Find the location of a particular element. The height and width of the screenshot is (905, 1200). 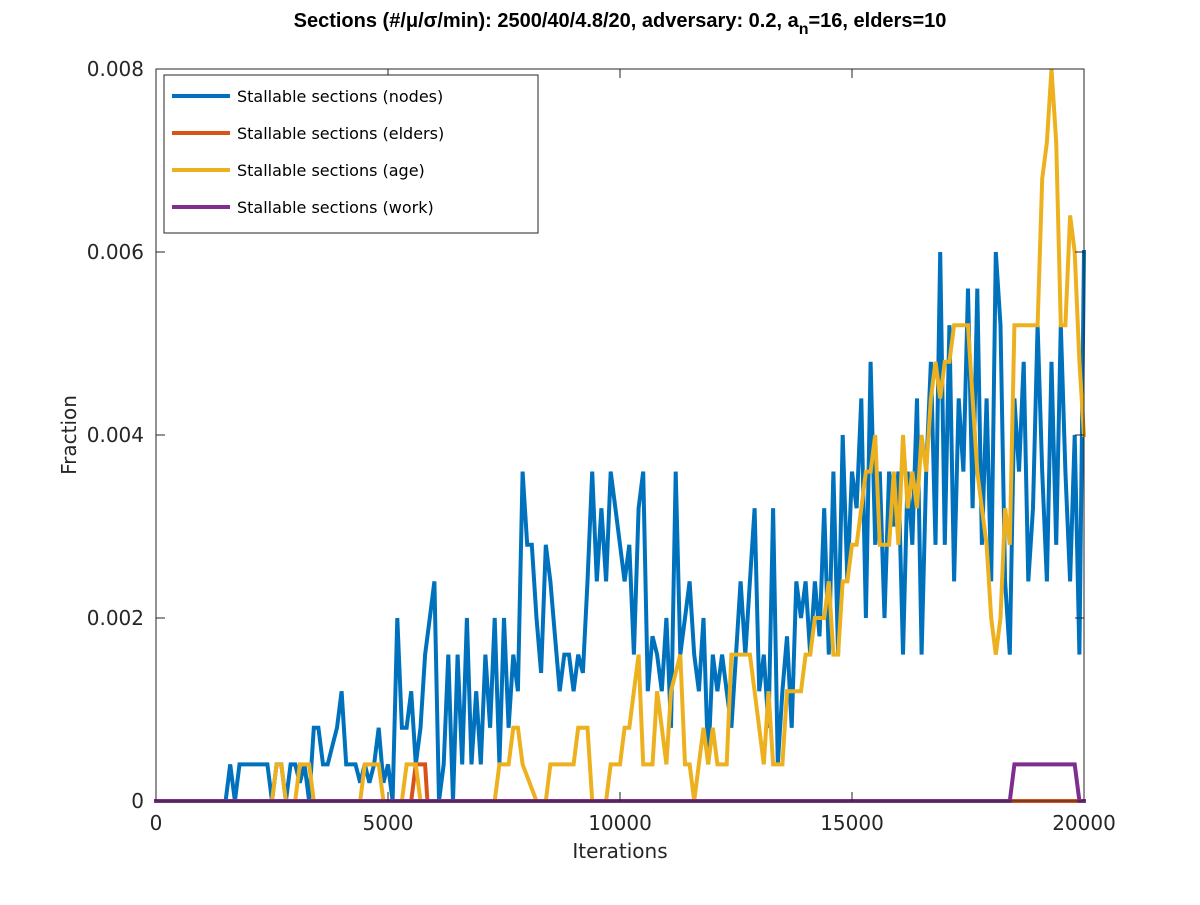

x-tick-label: 15000 is located at coordinates (852, 823).